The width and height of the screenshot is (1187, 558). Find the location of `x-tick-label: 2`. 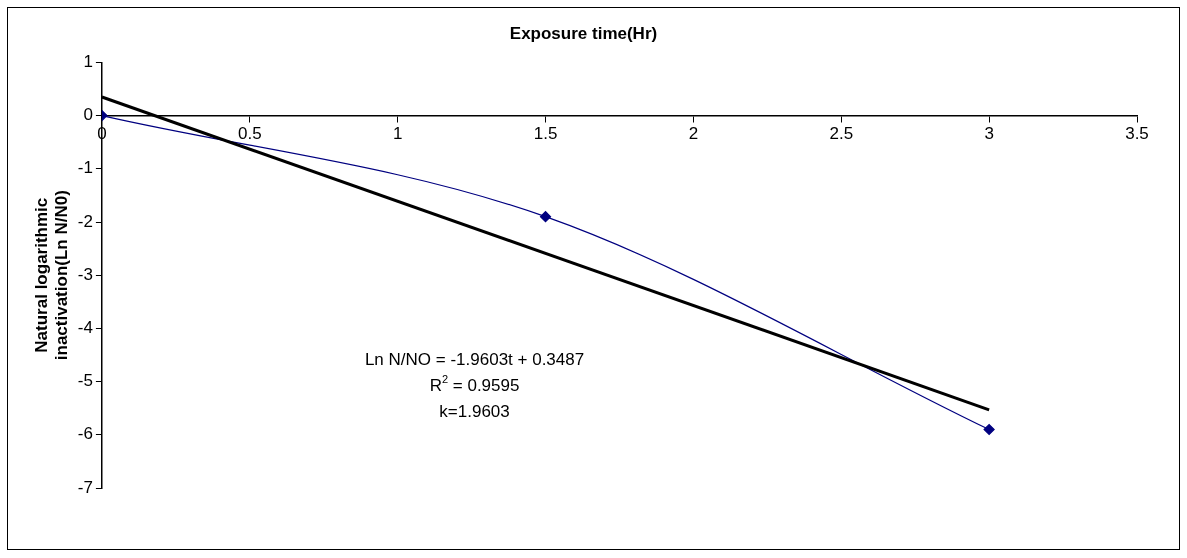

x-tick-label: 2 is located at coordinates (693, 134).